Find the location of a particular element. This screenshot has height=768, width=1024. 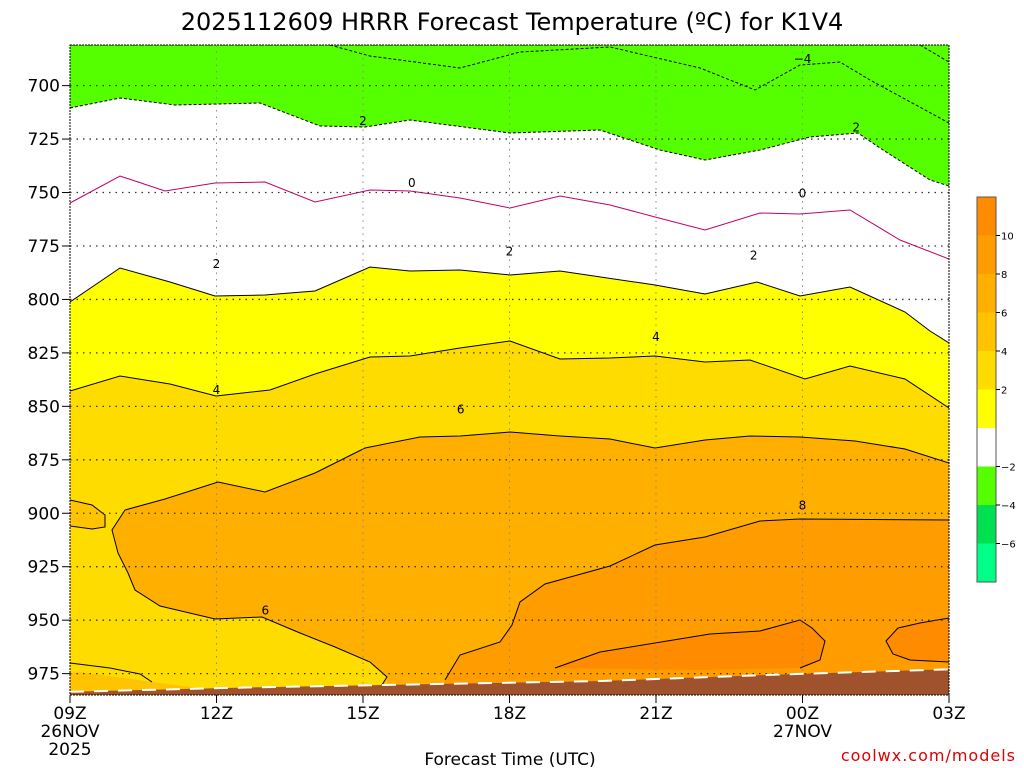

x-tick-label-12Z: 12Z is located at coordinates (216, 714).